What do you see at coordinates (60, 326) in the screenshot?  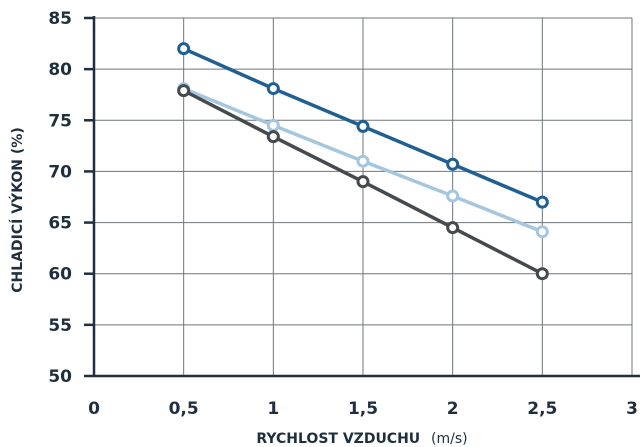 I see `y-tick-label: 55` at bounding box center [60, 326].